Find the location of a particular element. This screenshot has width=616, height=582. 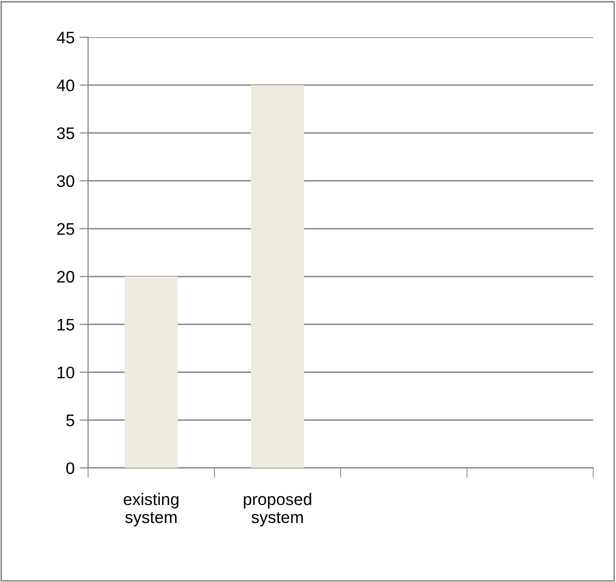

y-tick-label: 10 is located at coordinates (66, 372).